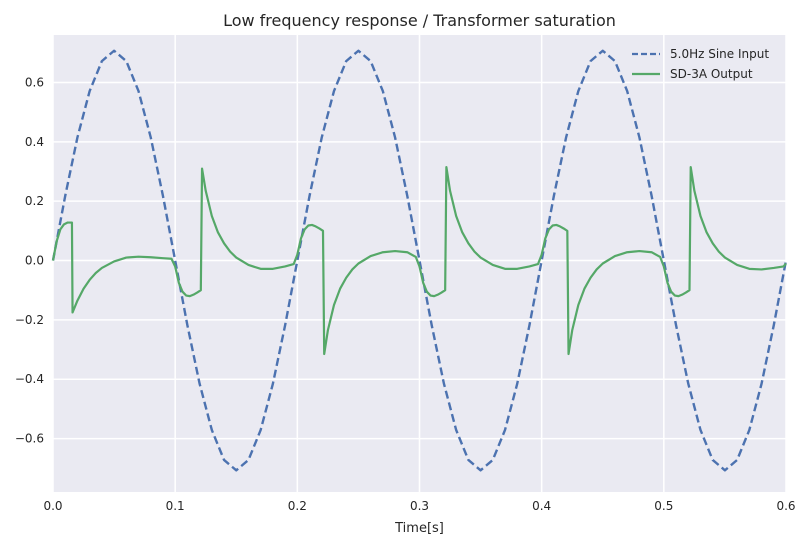 This screenshot has width=800, height=550. Describe the element at coordinates (52, 506) in the screenshot. I see `x-tick-label: 0.0` at that location.